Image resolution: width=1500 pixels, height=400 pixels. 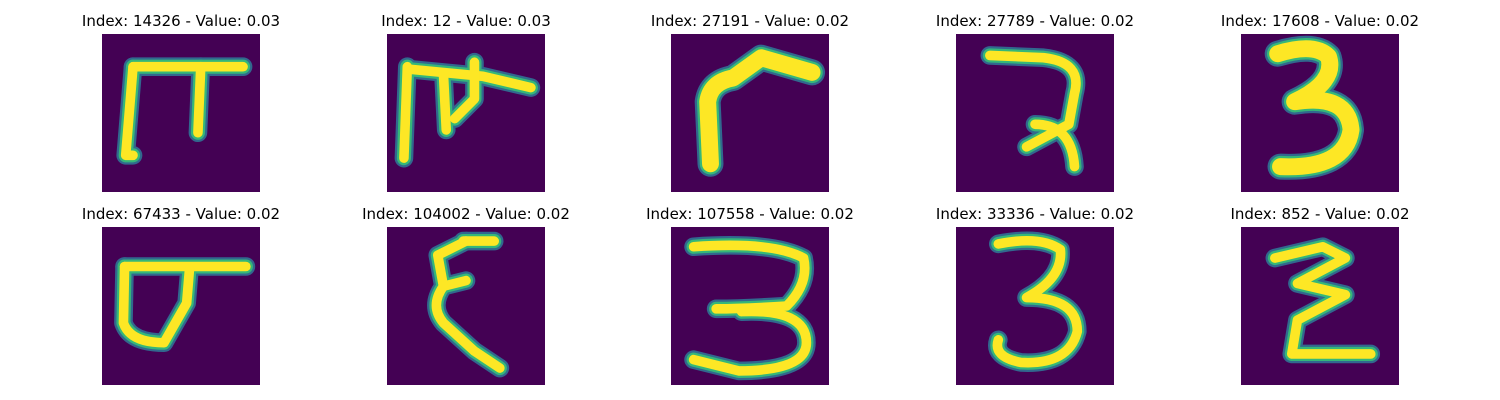 I want to click on panel-title: Index: 33336 - Value: 0.02, so click(x=1035, y=214).